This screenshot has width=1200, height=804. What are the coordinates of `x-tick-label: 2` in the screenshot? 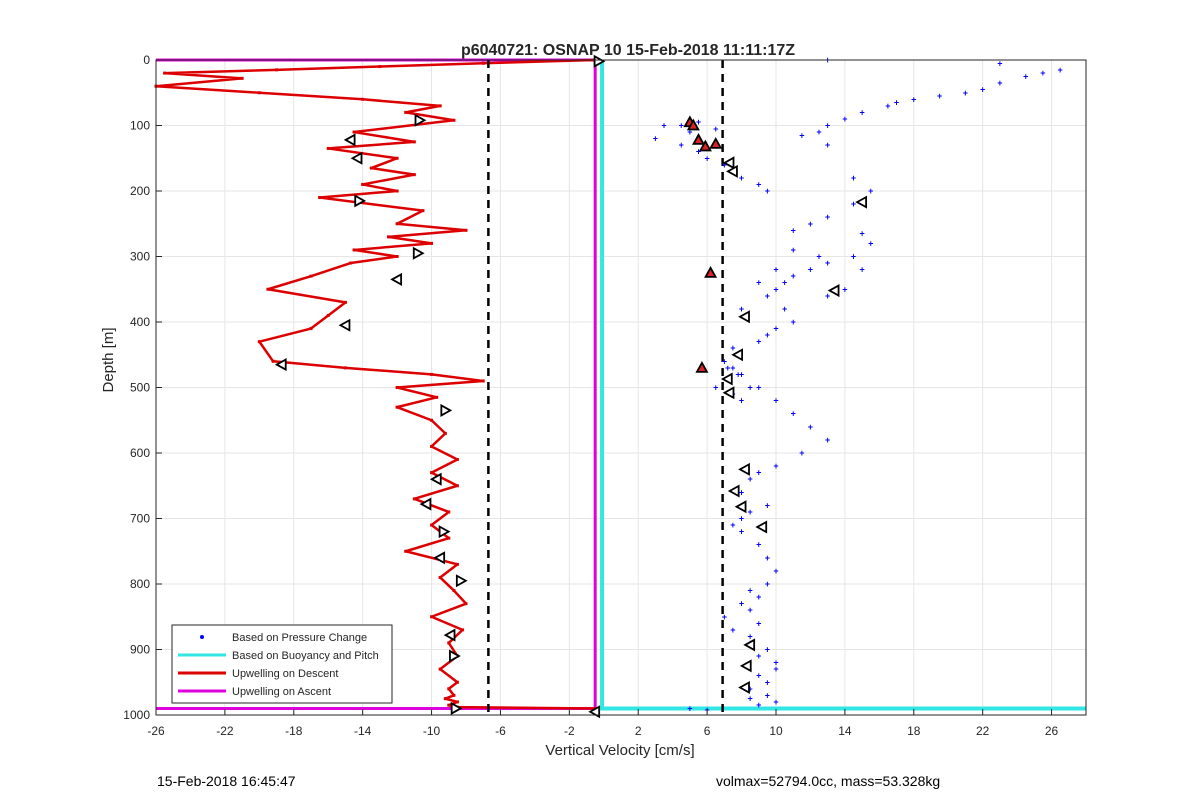 It's located at (638, 731).